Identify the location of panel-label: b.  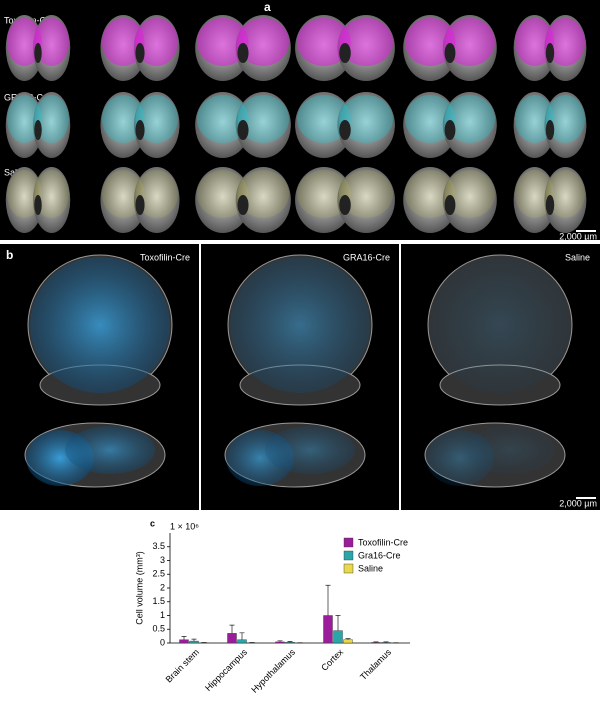
(9, 255).